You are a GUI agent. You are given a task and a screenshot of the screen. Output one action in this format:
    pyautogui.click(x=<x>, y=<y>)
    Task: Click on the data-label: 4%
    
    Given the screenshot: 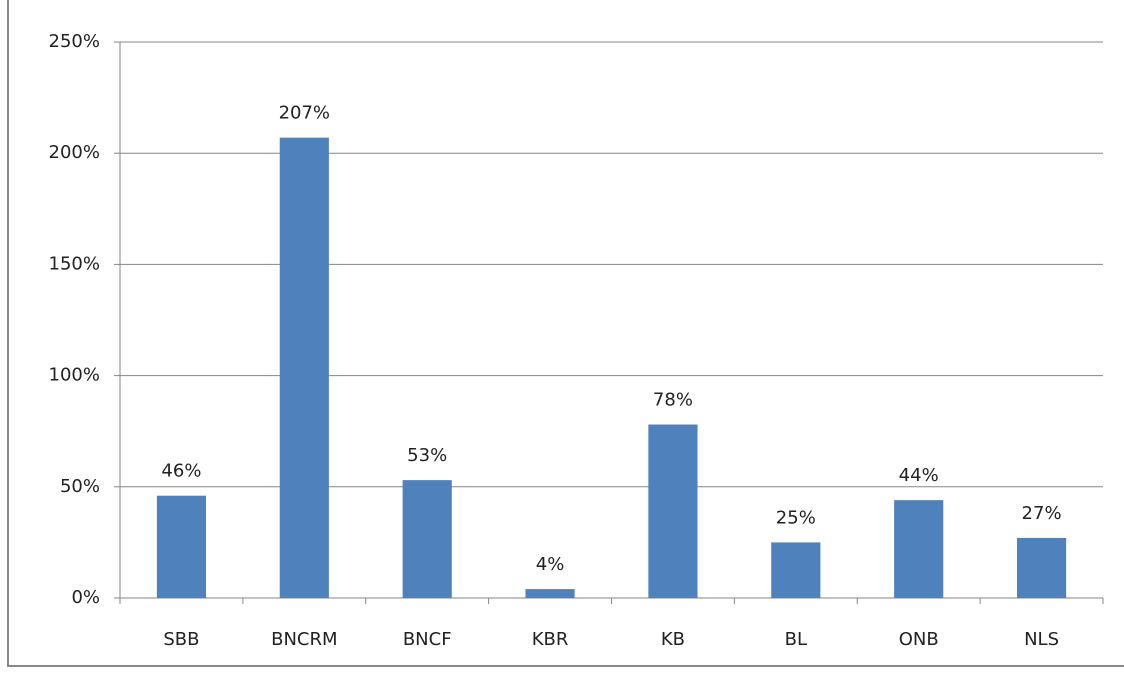 What is the action you would take?
    pyautogui.click(x=550, y=564)
    